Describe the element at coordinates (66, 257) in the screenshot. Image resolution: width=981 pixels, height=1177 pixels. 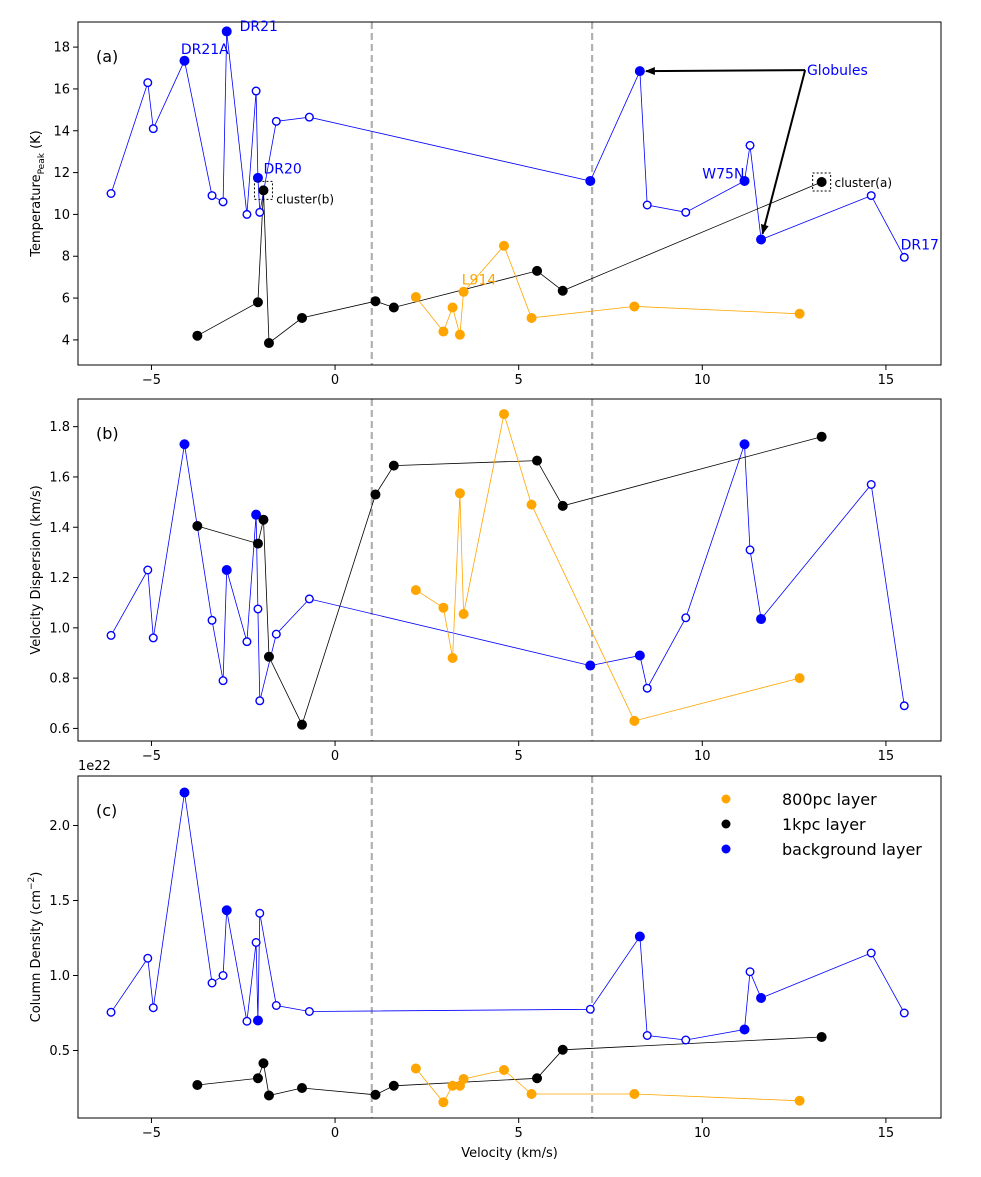
I see `y-tick-label: 8` at that location.